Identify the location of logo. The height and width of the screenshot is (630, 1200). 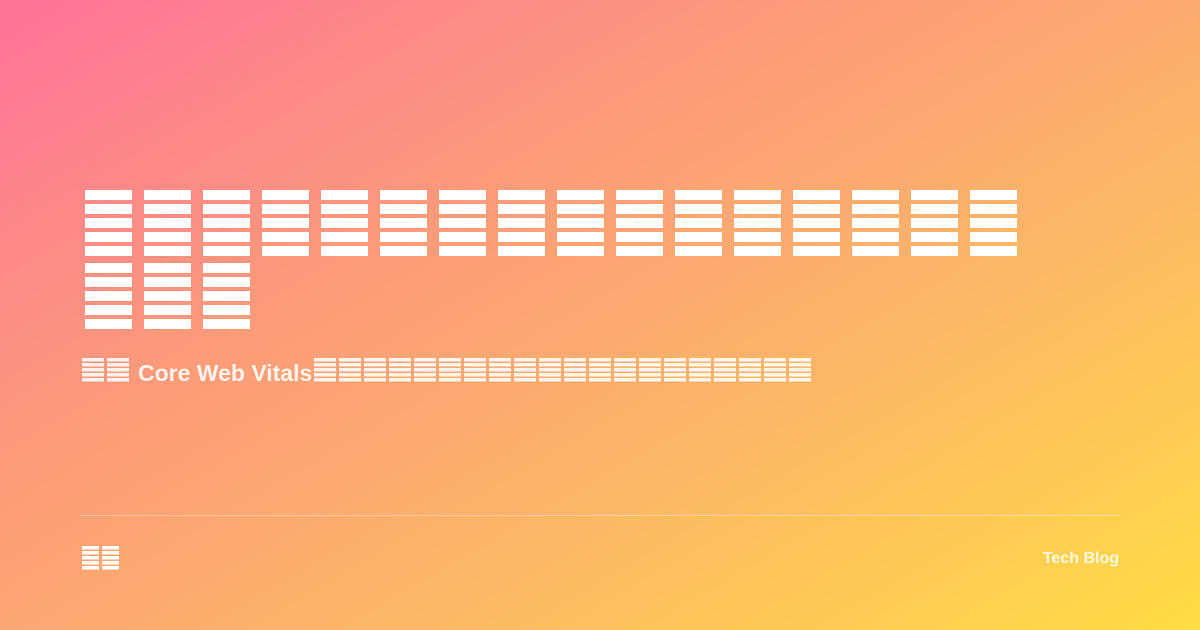
(100, 558).